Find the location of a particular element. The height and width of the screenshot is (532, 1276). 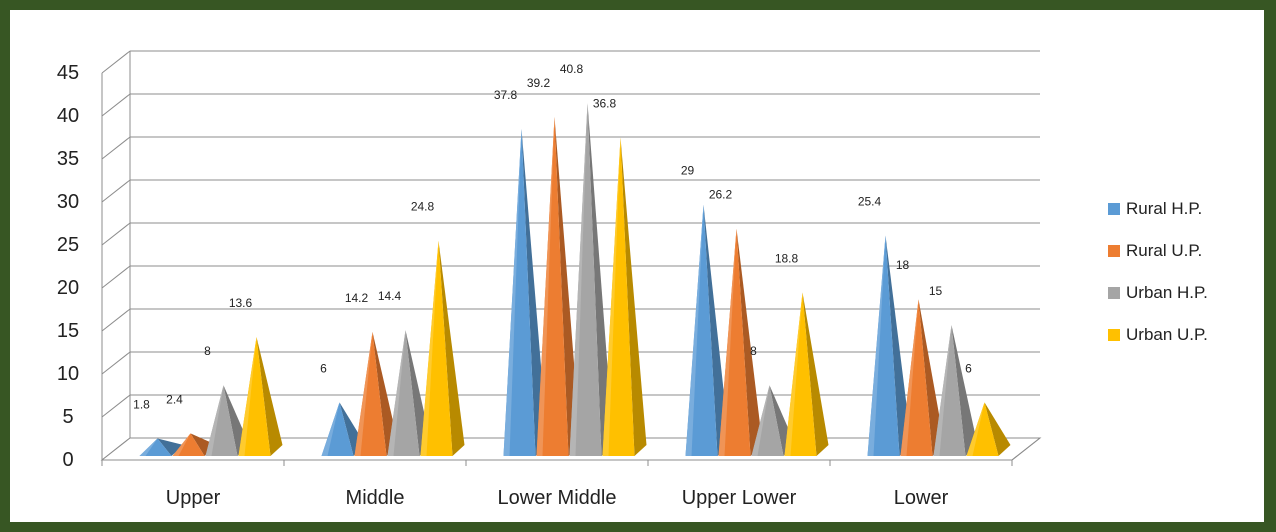

data-label: 1.8 is located at coordinates (141, 405).